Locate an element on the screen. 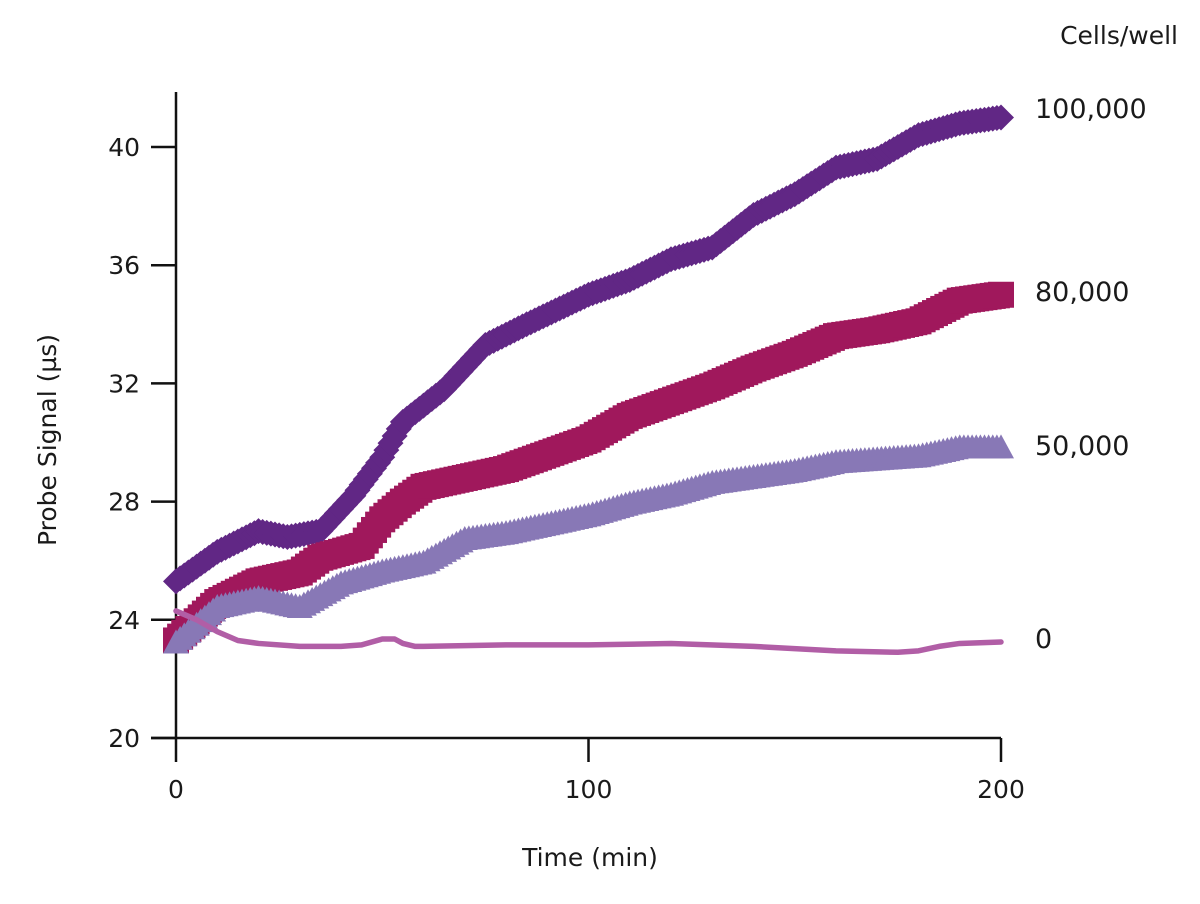  series-line is located at coordinates (588, 632).